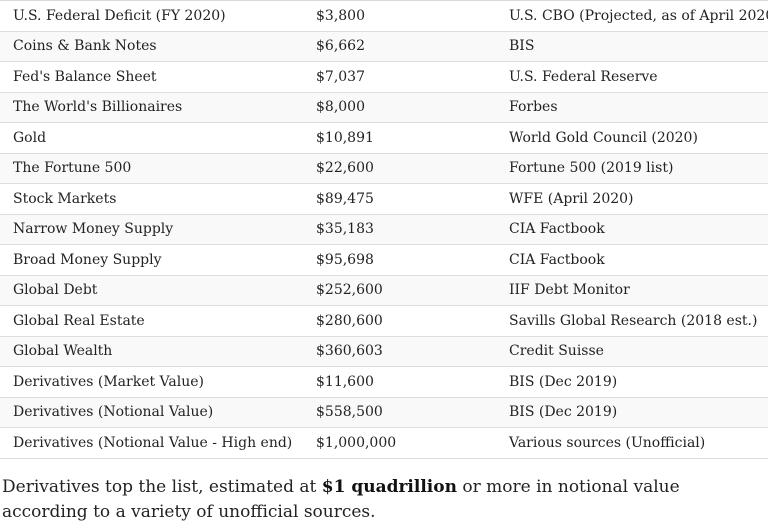  I want to click on value-cell: $8,000, so click(399, 107).